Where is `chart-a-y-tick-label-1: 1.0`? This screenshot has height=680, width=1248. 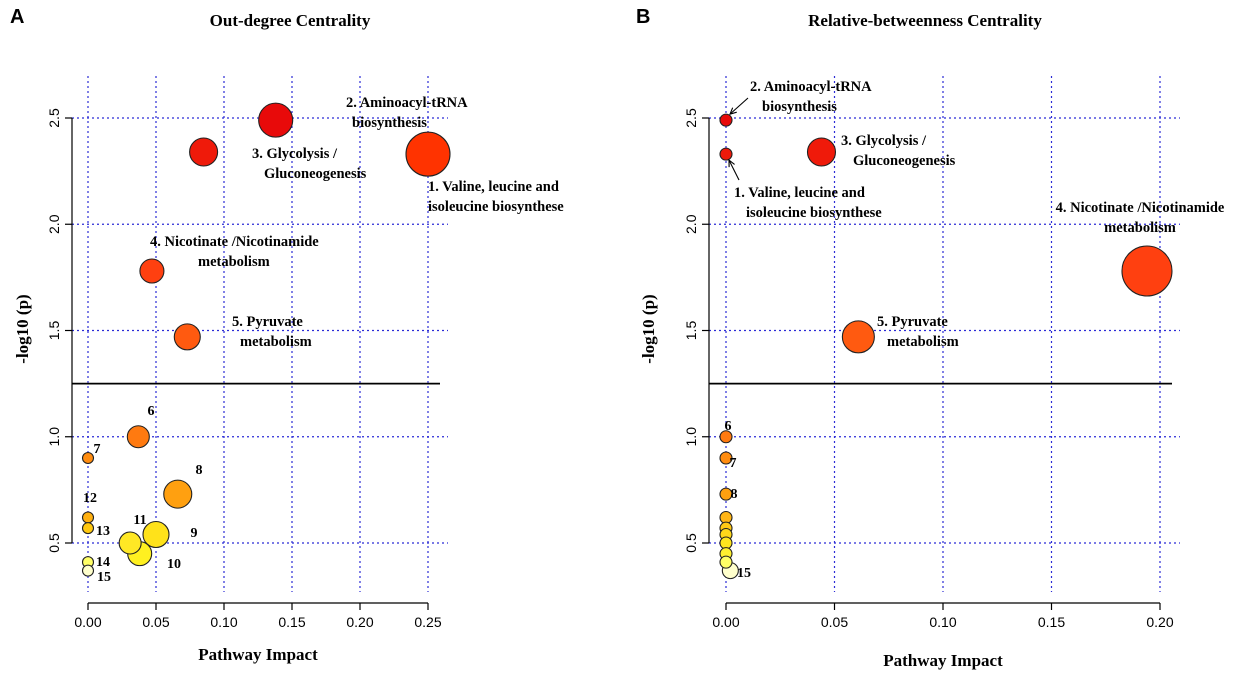 chart-a-y-tick-label-1: 1.0 is located at coordinates (54, 437).